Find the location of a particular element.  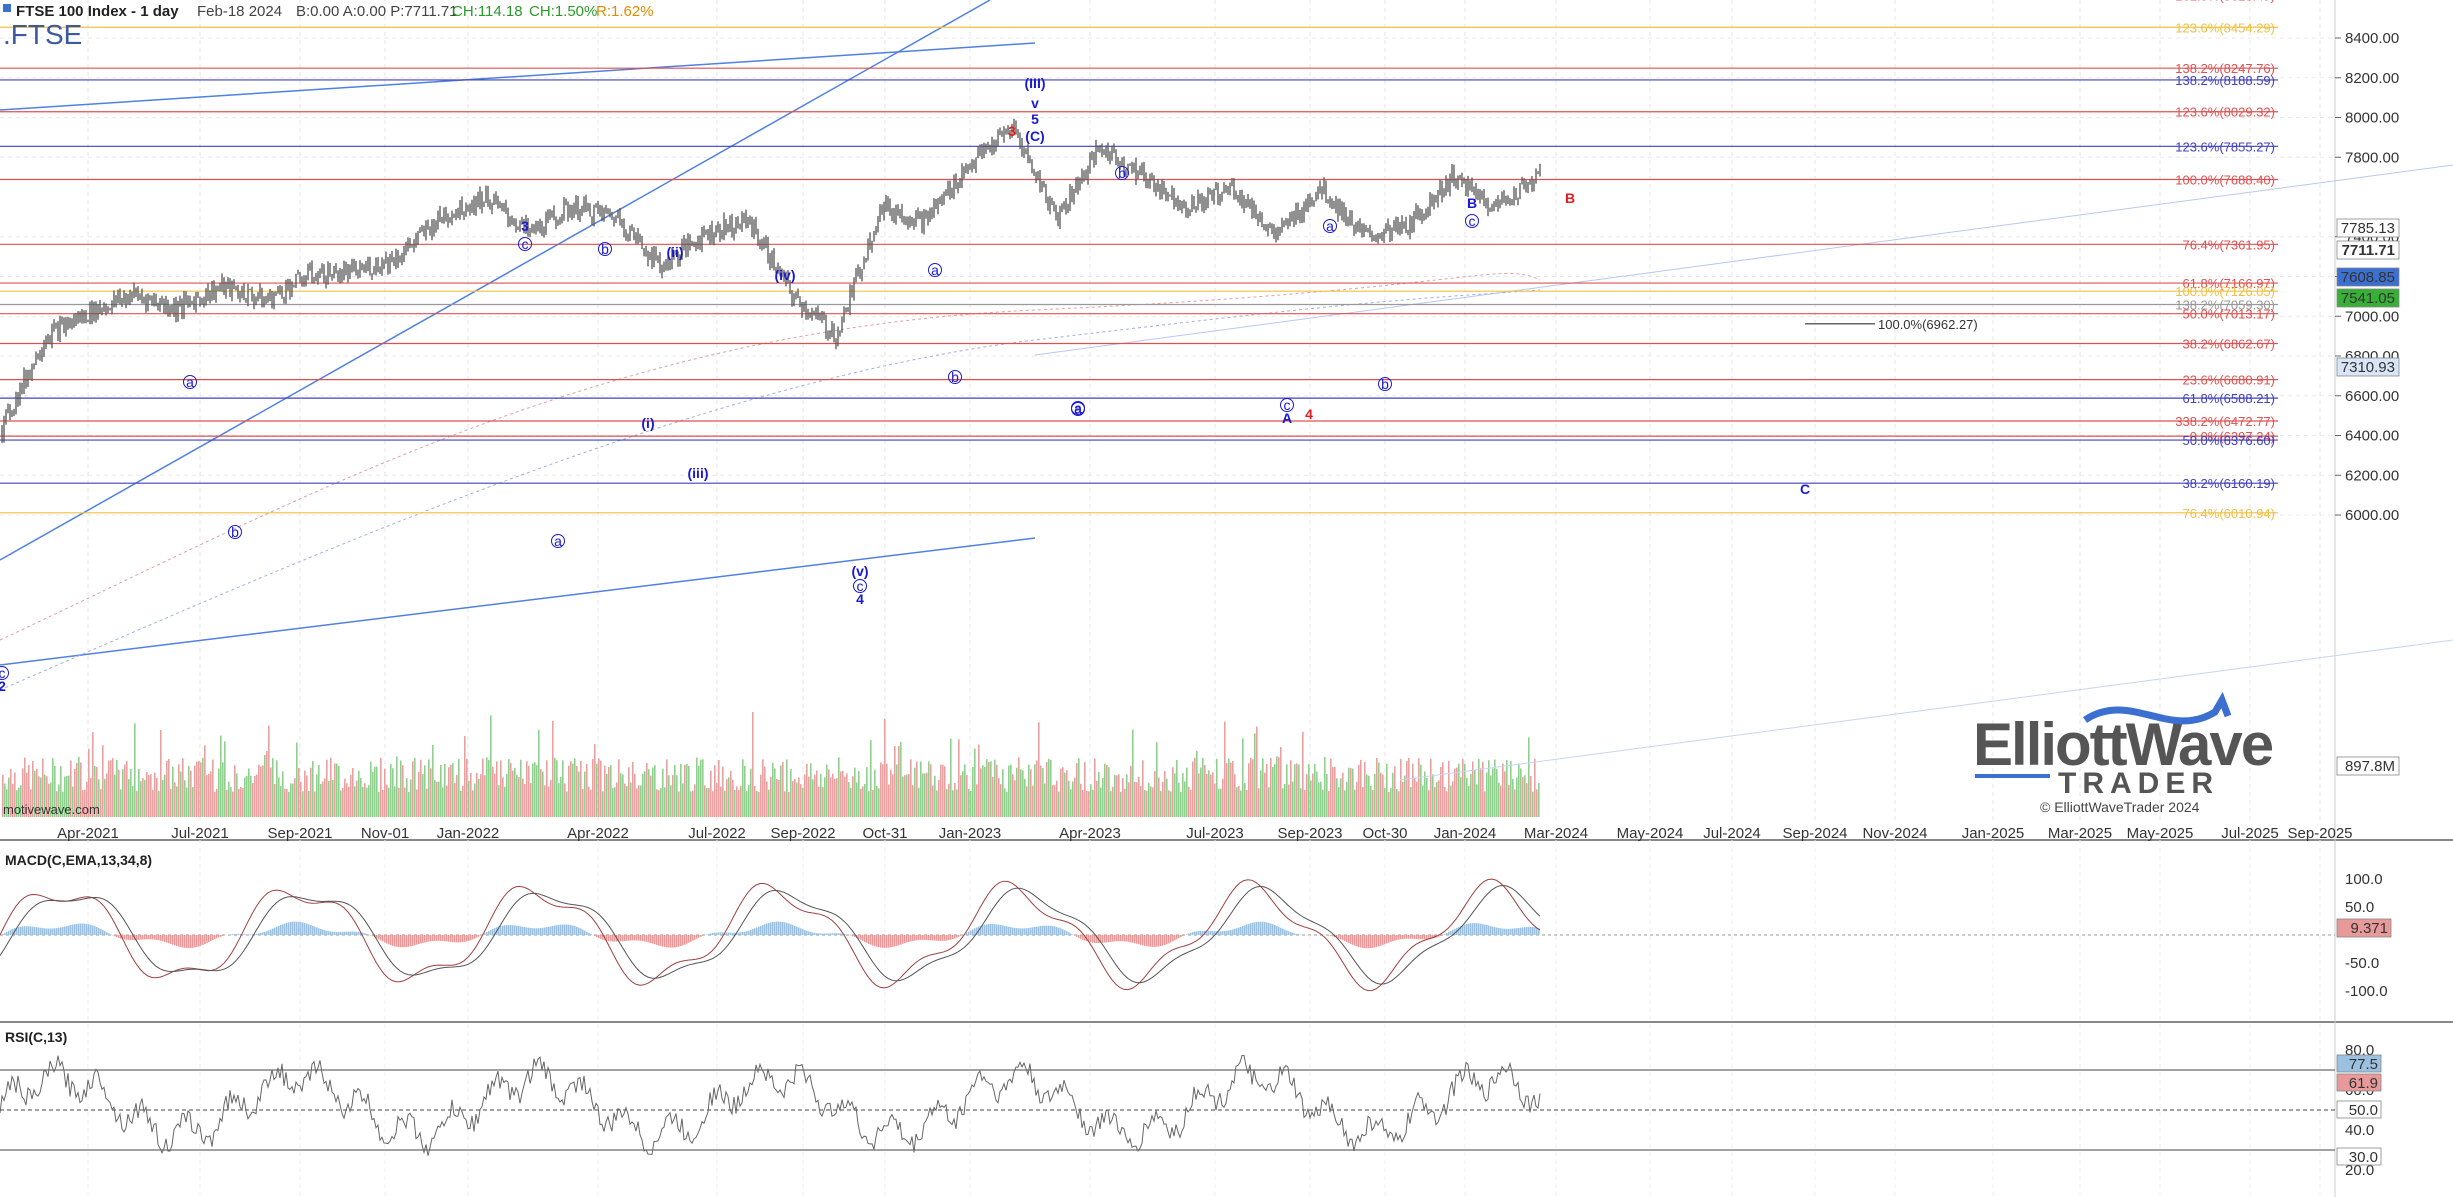

macd-tick-label: -100.0 is located at coordinates (2366, 991).